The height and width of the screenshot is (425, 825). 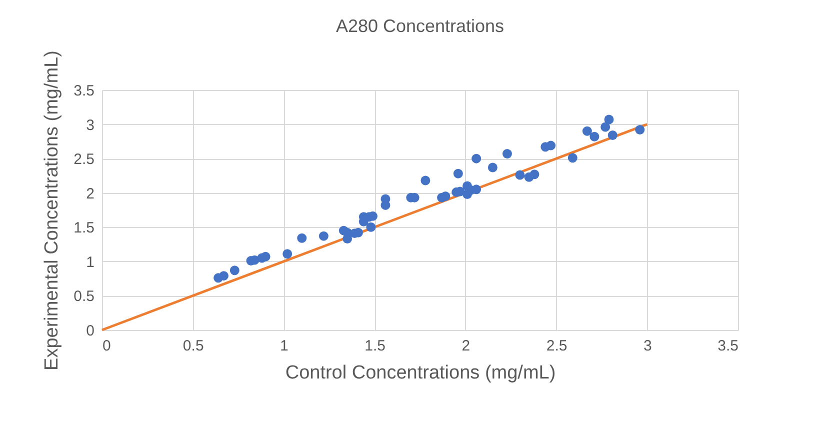 What do you see at coordinates (420, 373) in the screenshot?
I see `x-axis-title: Control Concentrations (mg/mL)` at bounding box center [420, 373].